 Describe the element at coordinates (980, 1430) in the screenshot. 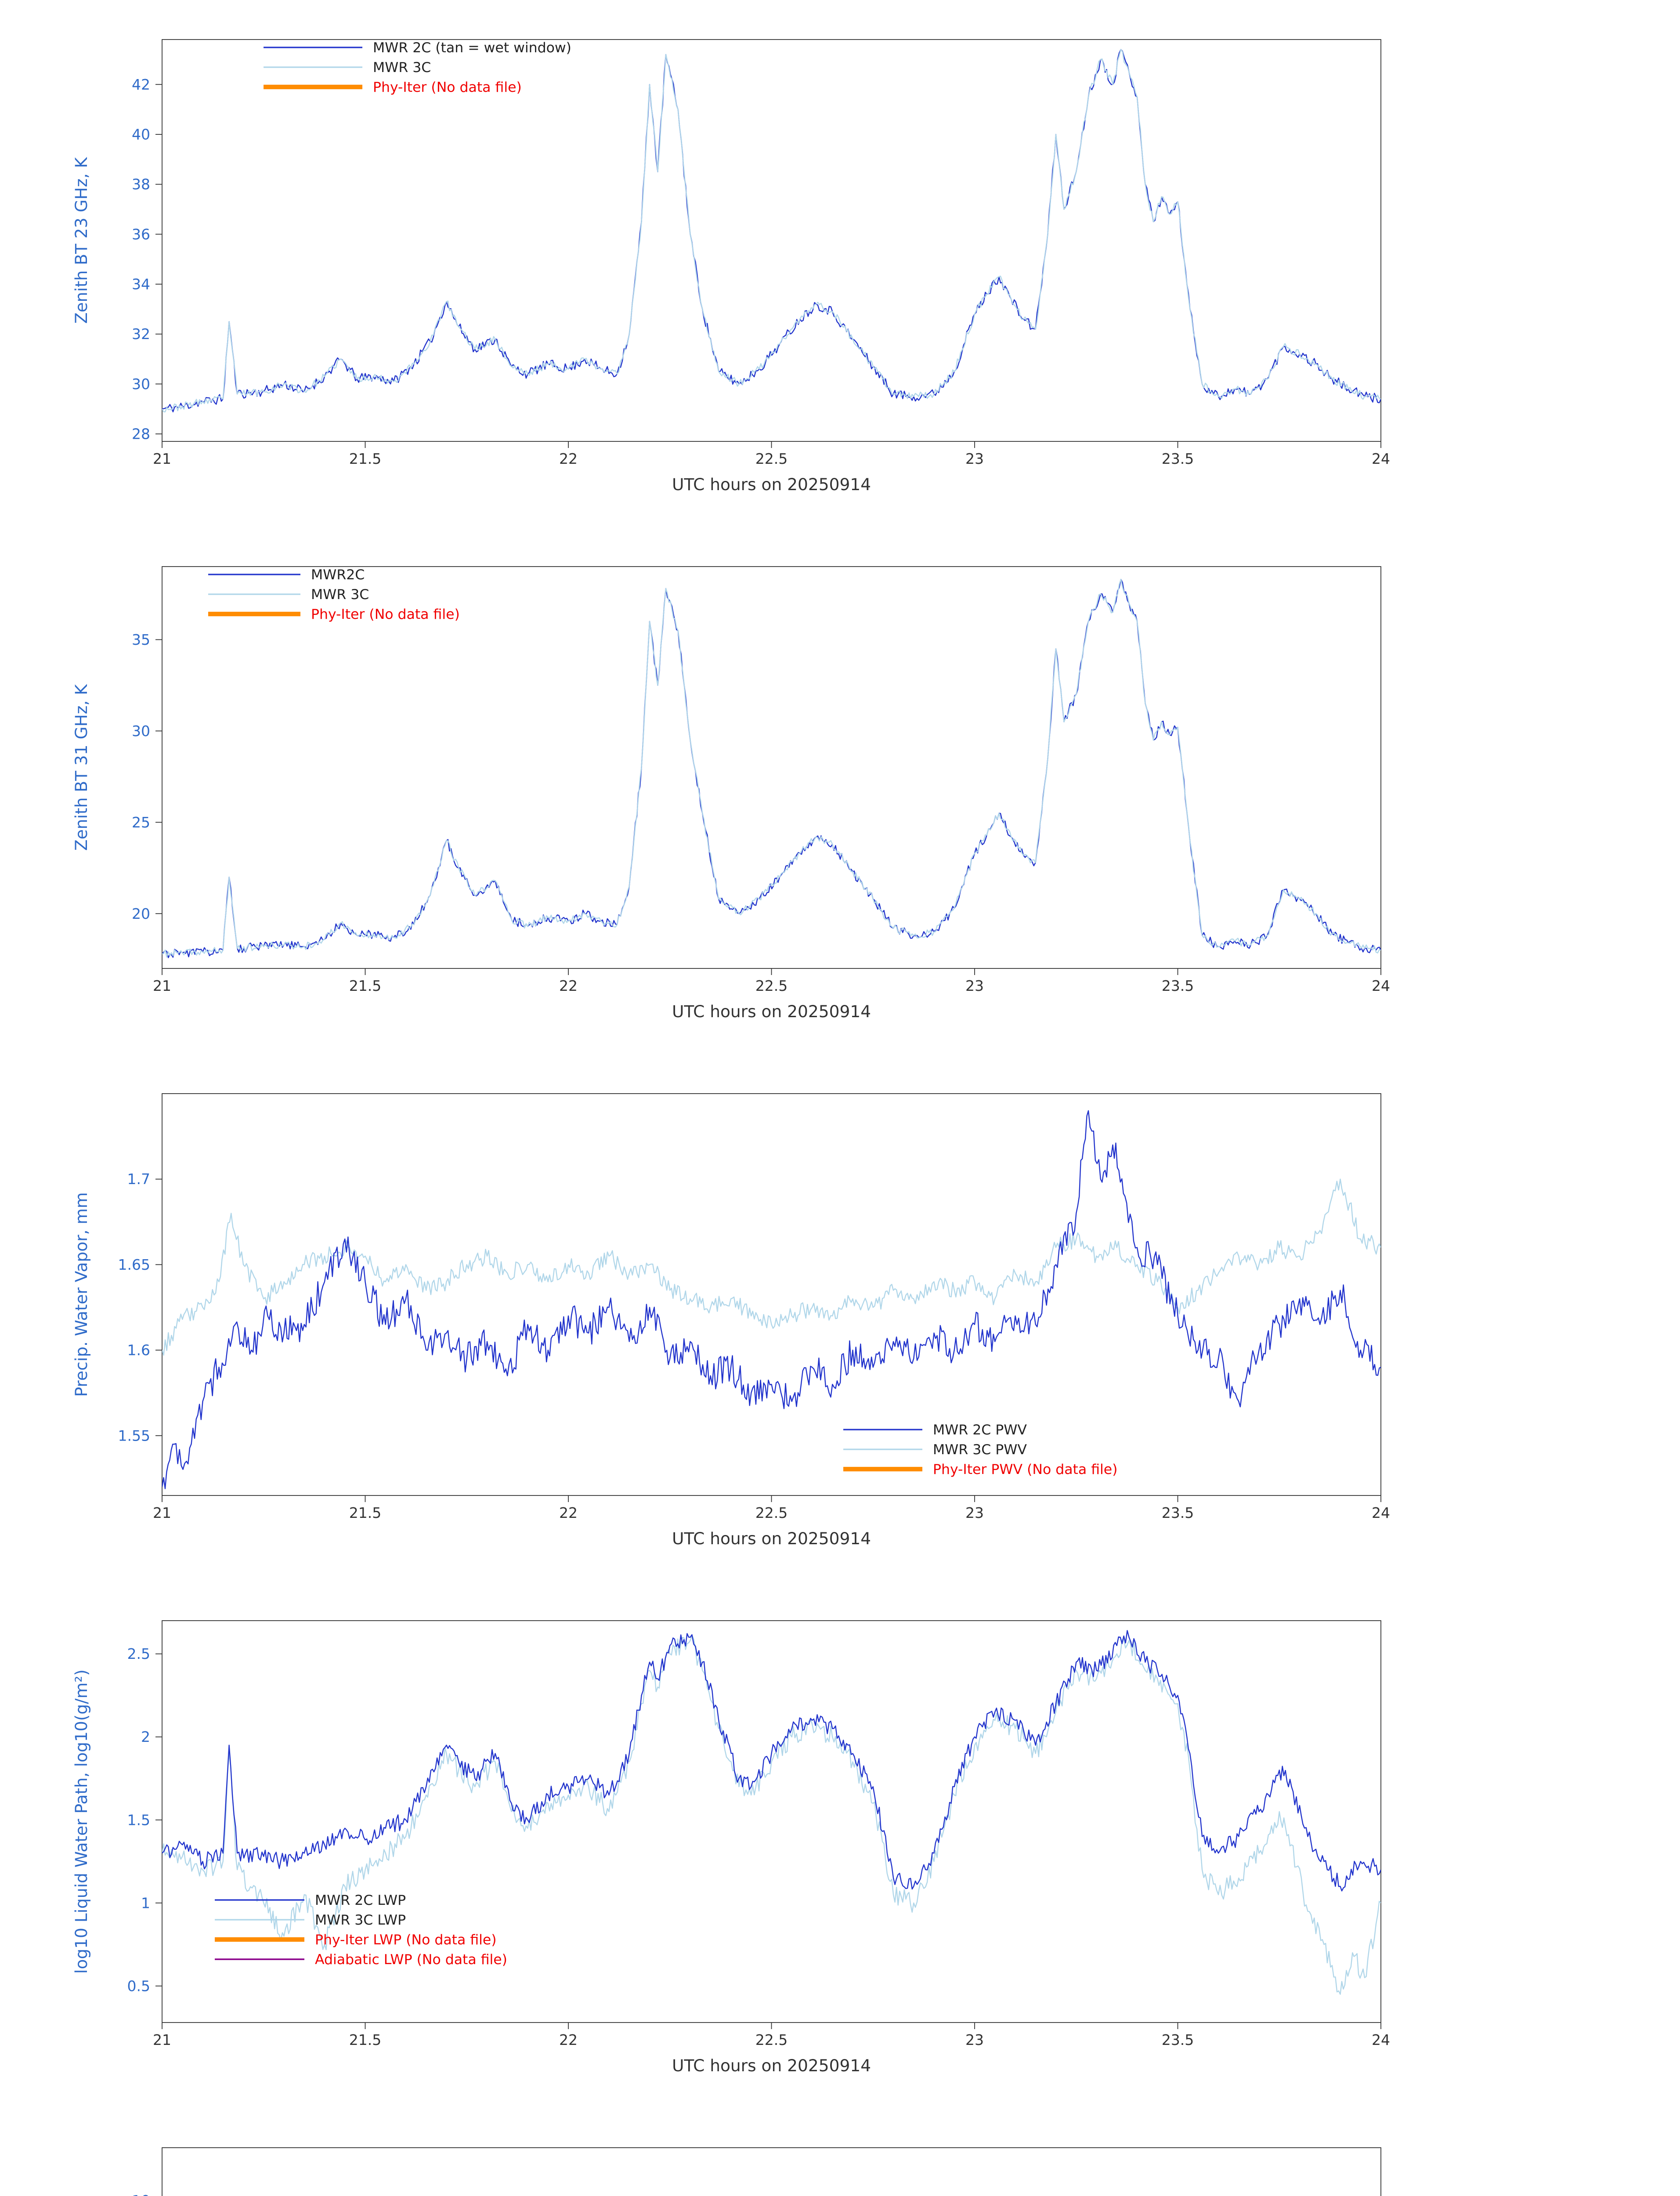

I see `legend-label: MWR 2C PWV` at that location.